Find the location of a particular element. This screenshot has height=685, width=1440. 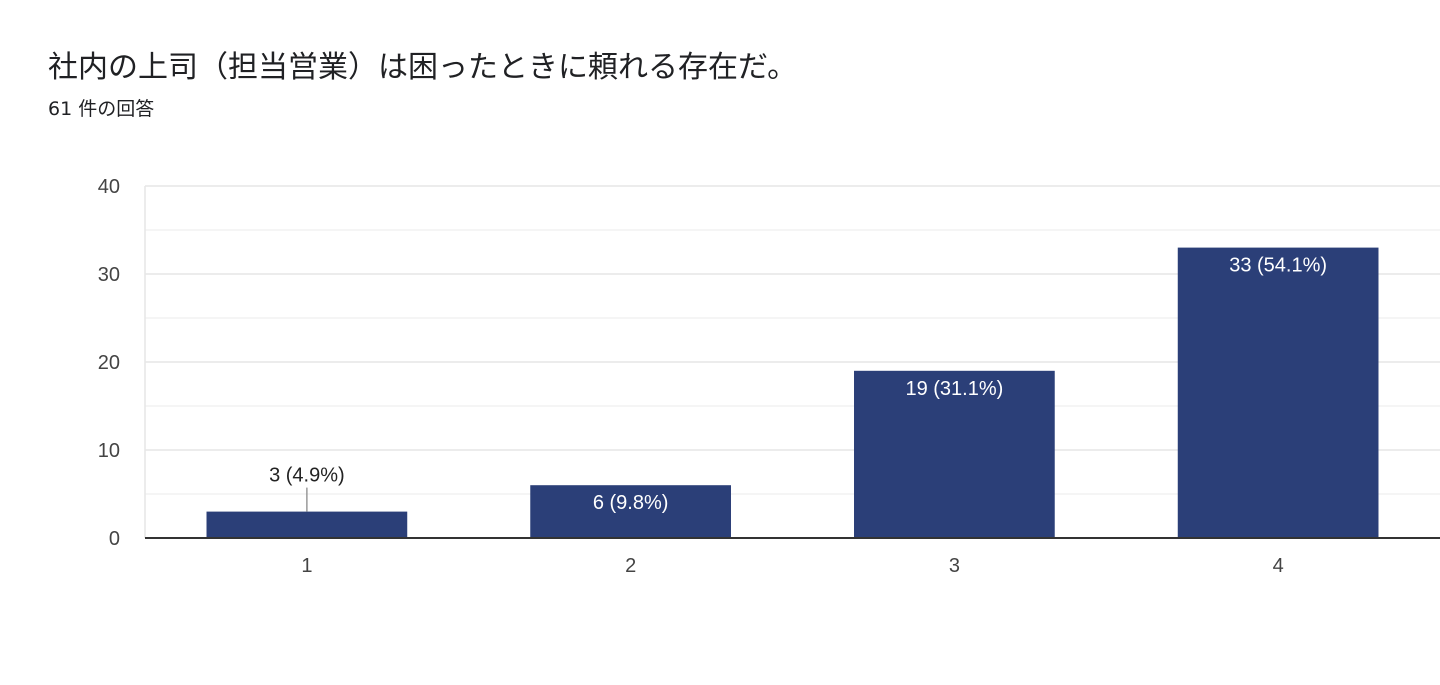

data-label-3: 19 (31.1%) is located at coordinates (954, 389).